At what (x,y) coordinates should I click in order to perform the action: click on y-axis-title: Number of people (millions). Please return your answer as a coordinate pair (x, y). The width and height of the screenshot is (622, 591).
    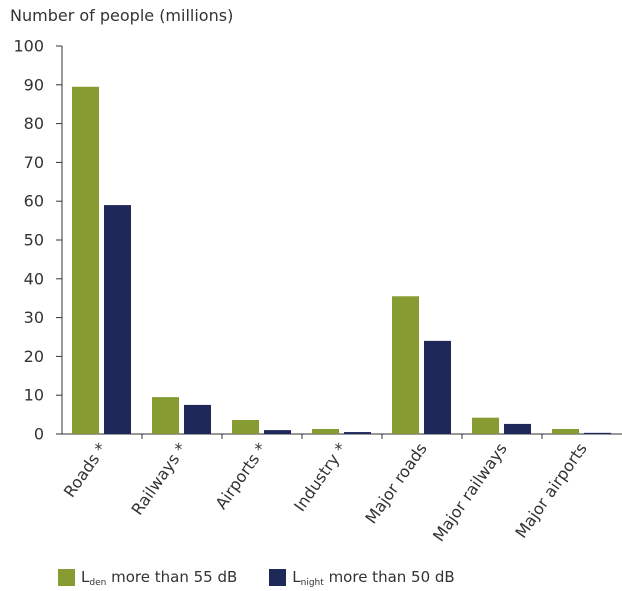
    Looking at the image, I should click on (122, 15).